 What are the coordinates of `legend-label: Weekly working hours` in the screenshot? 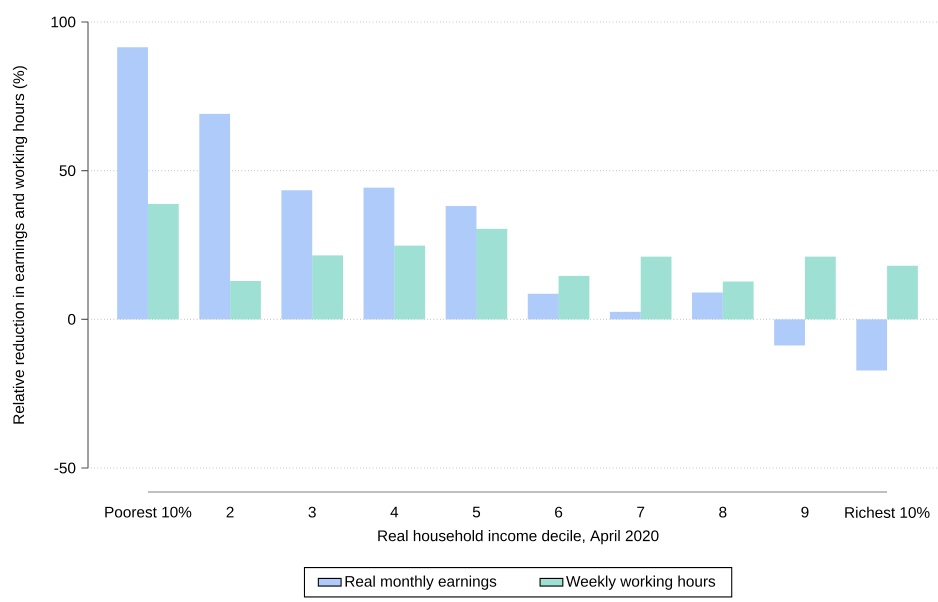 It's located at (641, 583).